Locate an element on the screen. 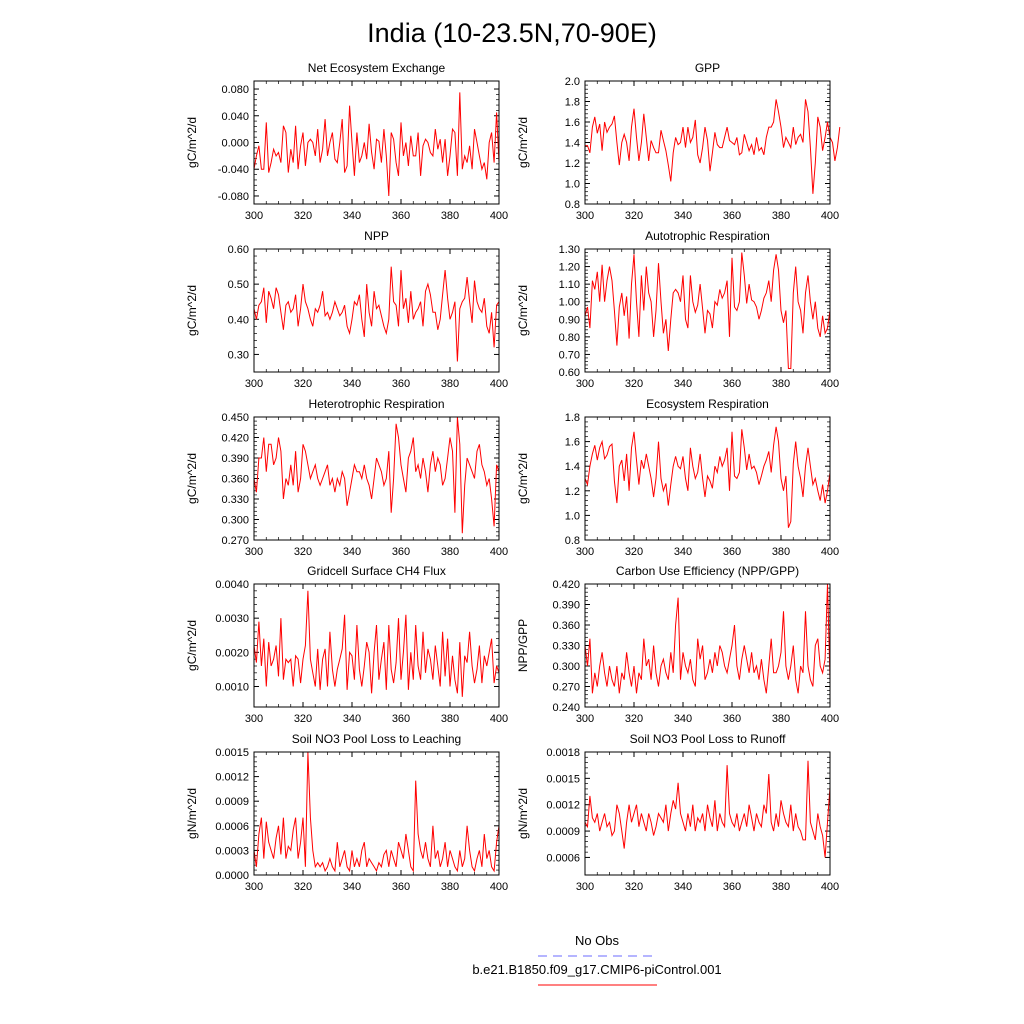  y-tick-label: 1.20 is located at coordinates (569, 268).